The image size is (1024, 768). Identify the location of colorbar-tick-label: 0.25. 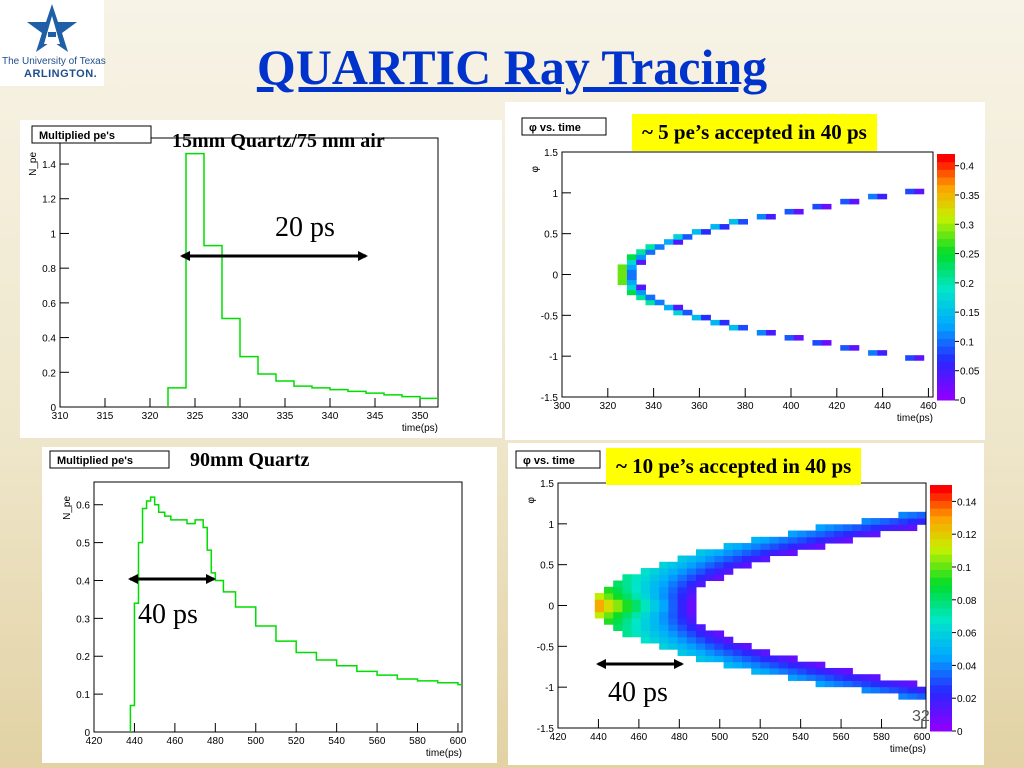
(970, 255).